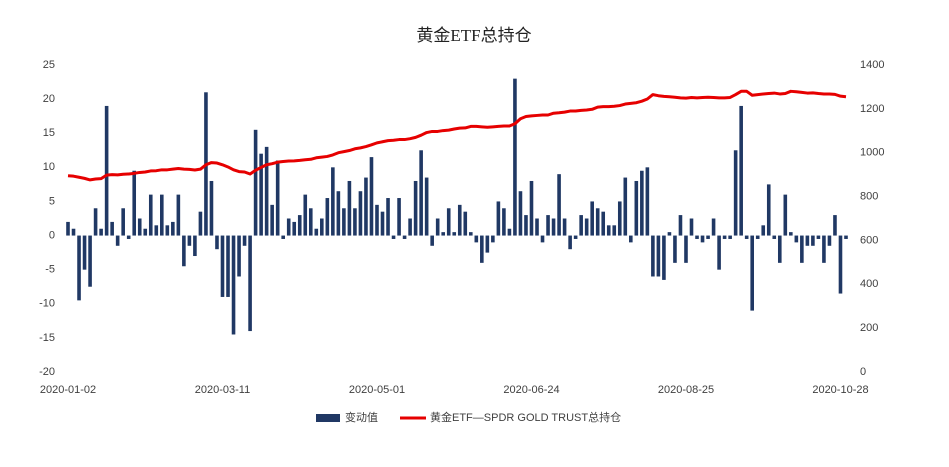  What do you see at coordinates (47, 372) in the screenshot?
I see `y-tick-label: -20` at bounding box center [47, 372].